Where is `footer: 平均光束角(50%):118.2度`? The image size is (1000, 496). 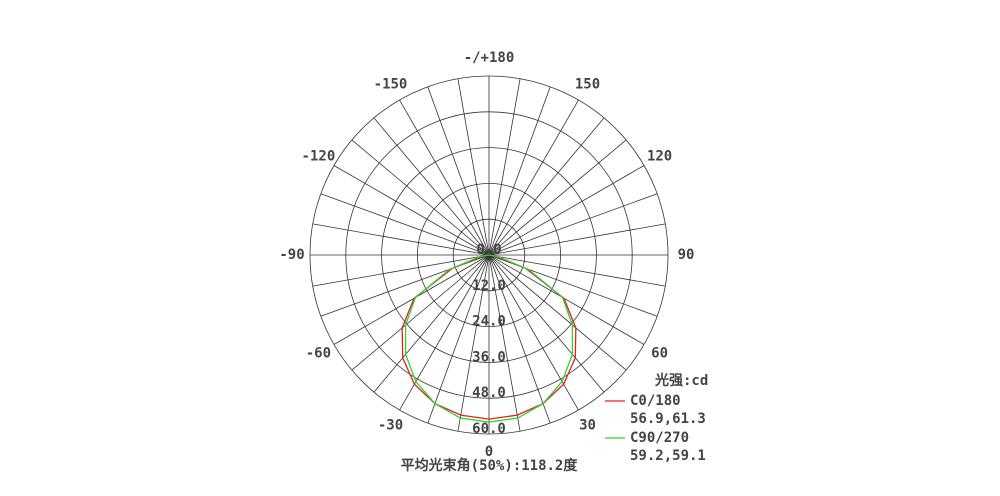
footer: 平均光束角(50%):118.2度 is located at coordinates (490, 465).